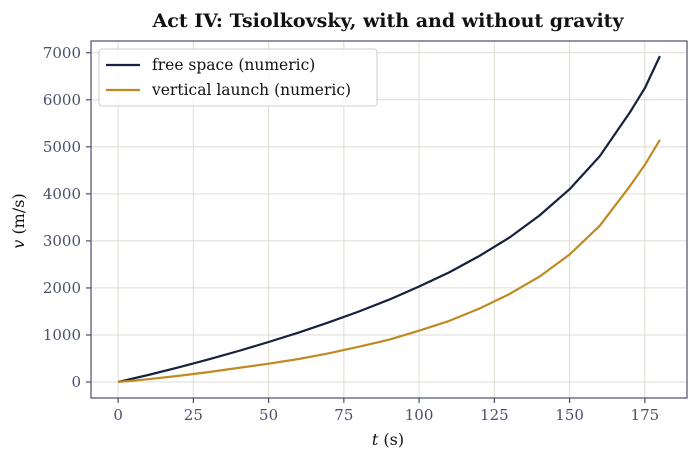 This screenshot has height=461, width=697. What do you see at coordinates (391, 439) in the screenshot?
I see `x-axis-unit: (s)` at bounding box center [391, 439].